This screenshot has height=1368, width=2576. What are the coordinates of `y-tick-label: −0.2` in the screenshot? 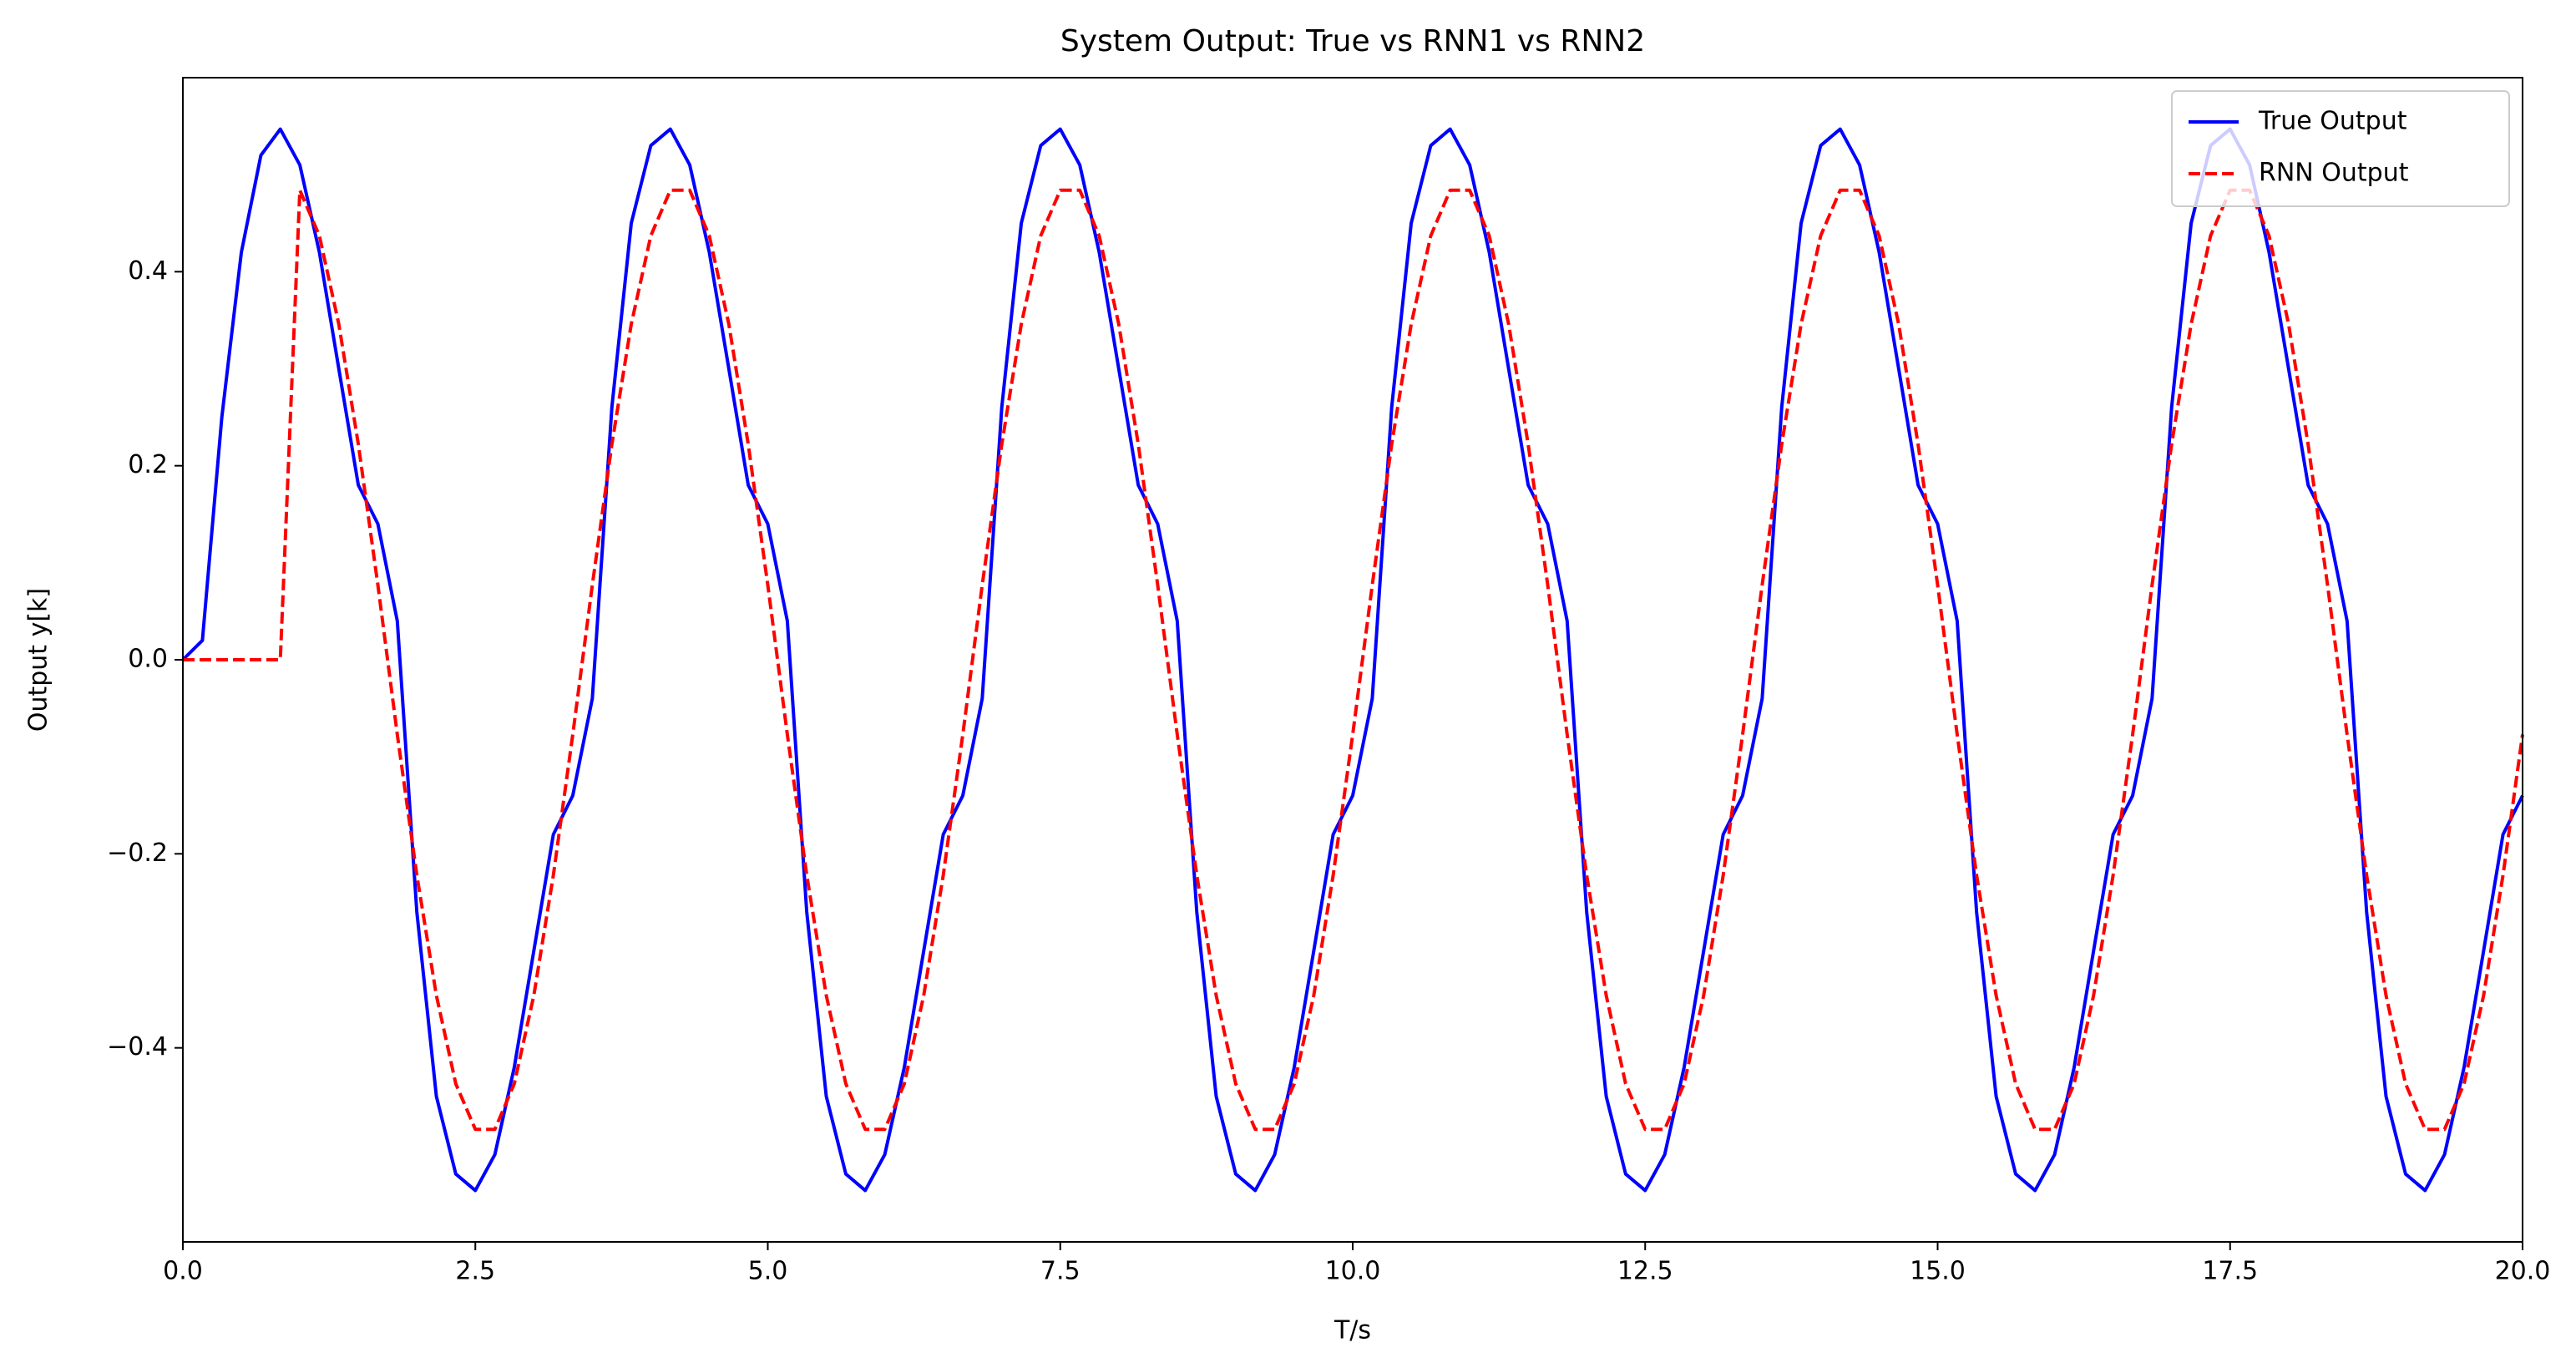 It's located at (137, 854).